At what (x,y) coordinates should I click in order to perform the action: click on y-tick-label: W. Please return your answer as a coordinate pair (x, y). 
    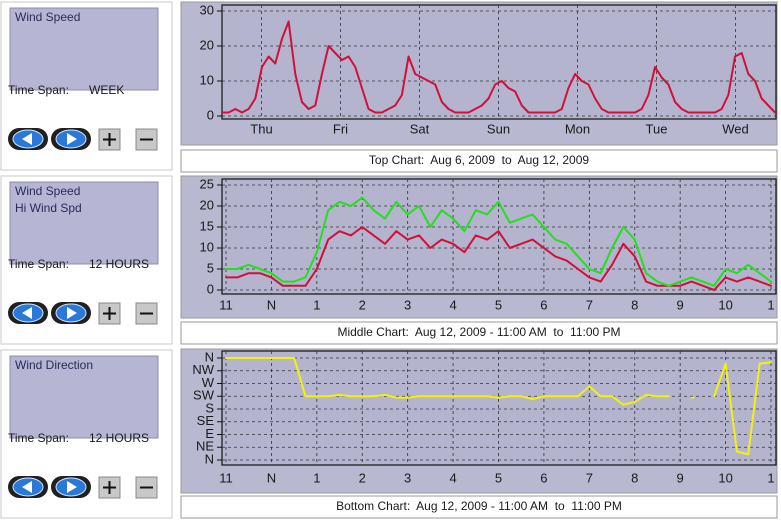
    Looking at the image, I should click on (208, 382).